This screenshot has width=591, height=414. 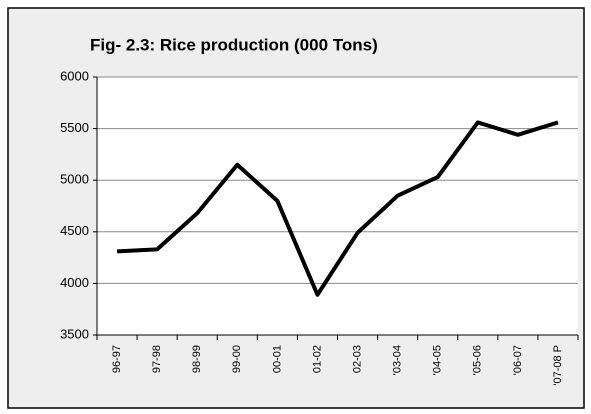 What do you see at coordinates (478, 360) in the screenshot?
I see `x-tick-label: '05-06` at bounding box center [478, 360].